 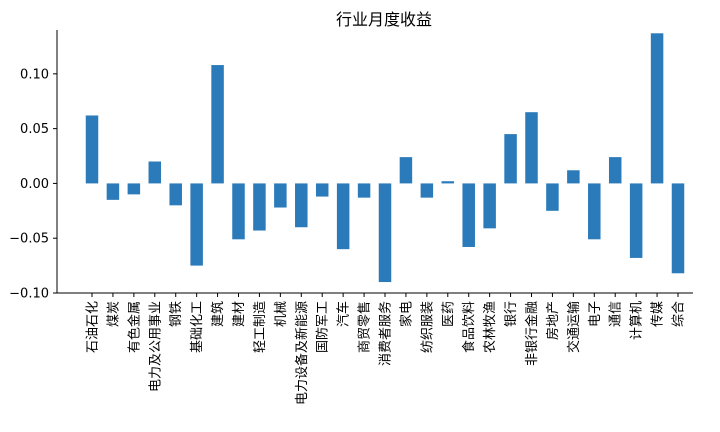 What do you see at coordinates (134, 327) in the screenshot?
I see `x-tick-label: 有色金属` at bounding box center [134, 327].